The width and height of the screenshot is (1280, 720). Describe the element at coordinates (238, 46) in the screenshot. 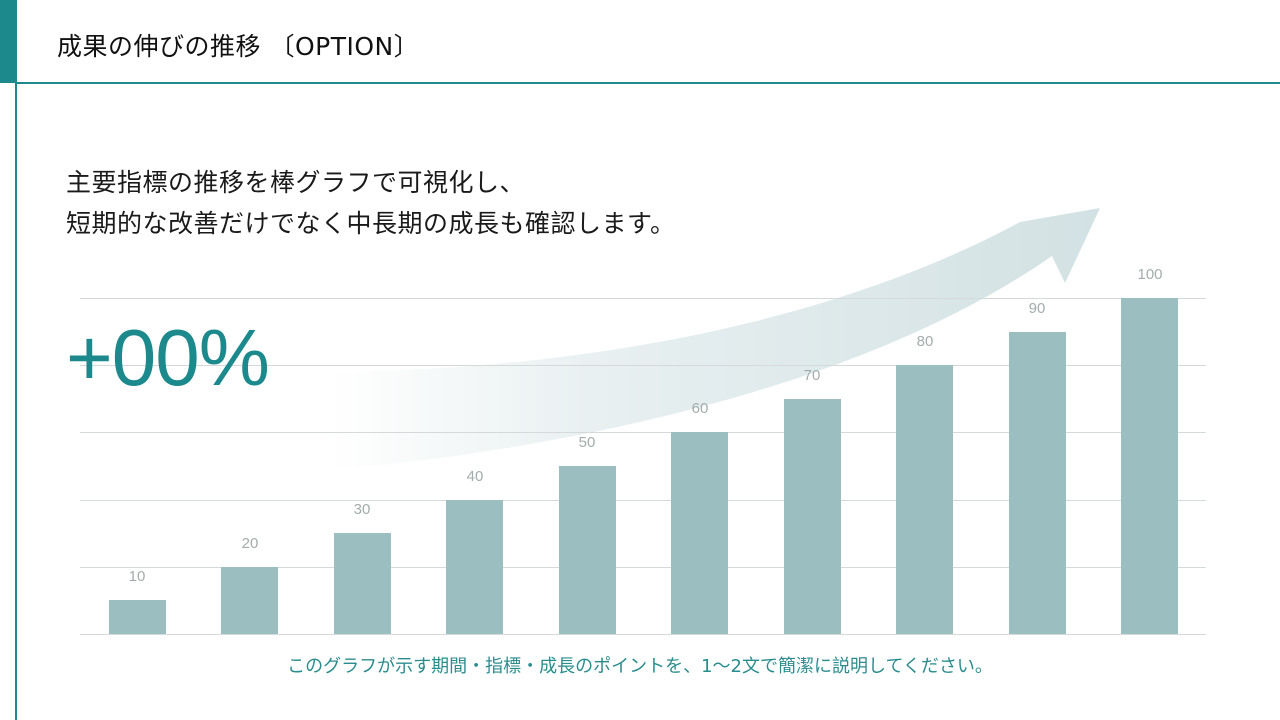

I see `page-title: 成果の伸びの推移 〔OPTION〕` at that location.